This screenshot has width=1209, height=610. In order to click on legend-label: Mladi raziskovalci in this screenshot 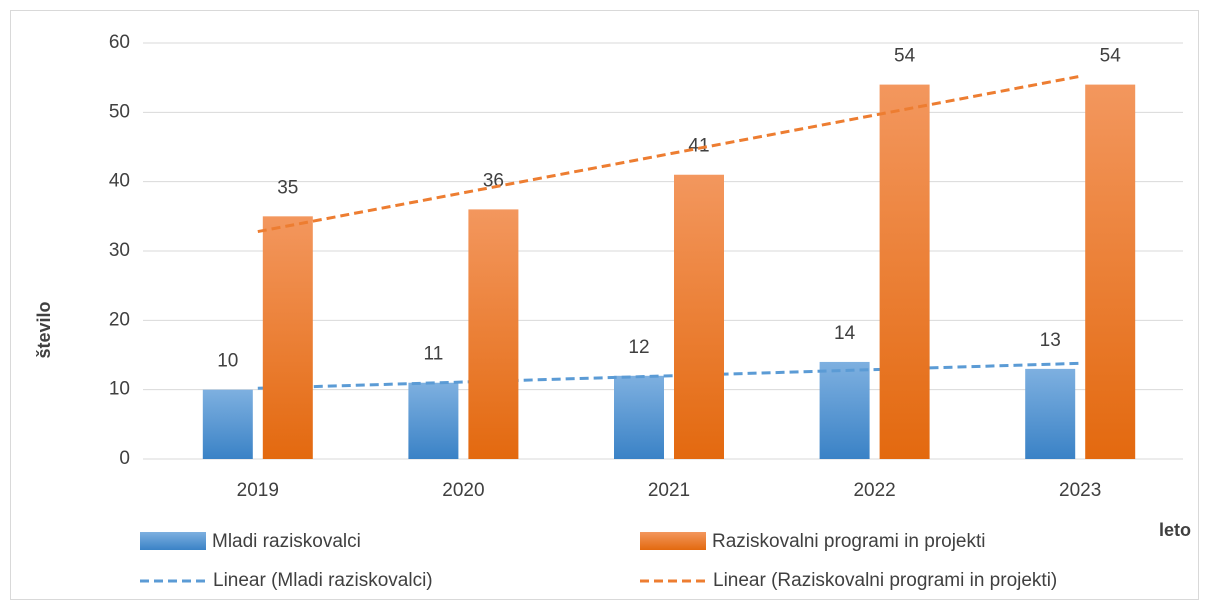, I will do `click(286, 541)`.